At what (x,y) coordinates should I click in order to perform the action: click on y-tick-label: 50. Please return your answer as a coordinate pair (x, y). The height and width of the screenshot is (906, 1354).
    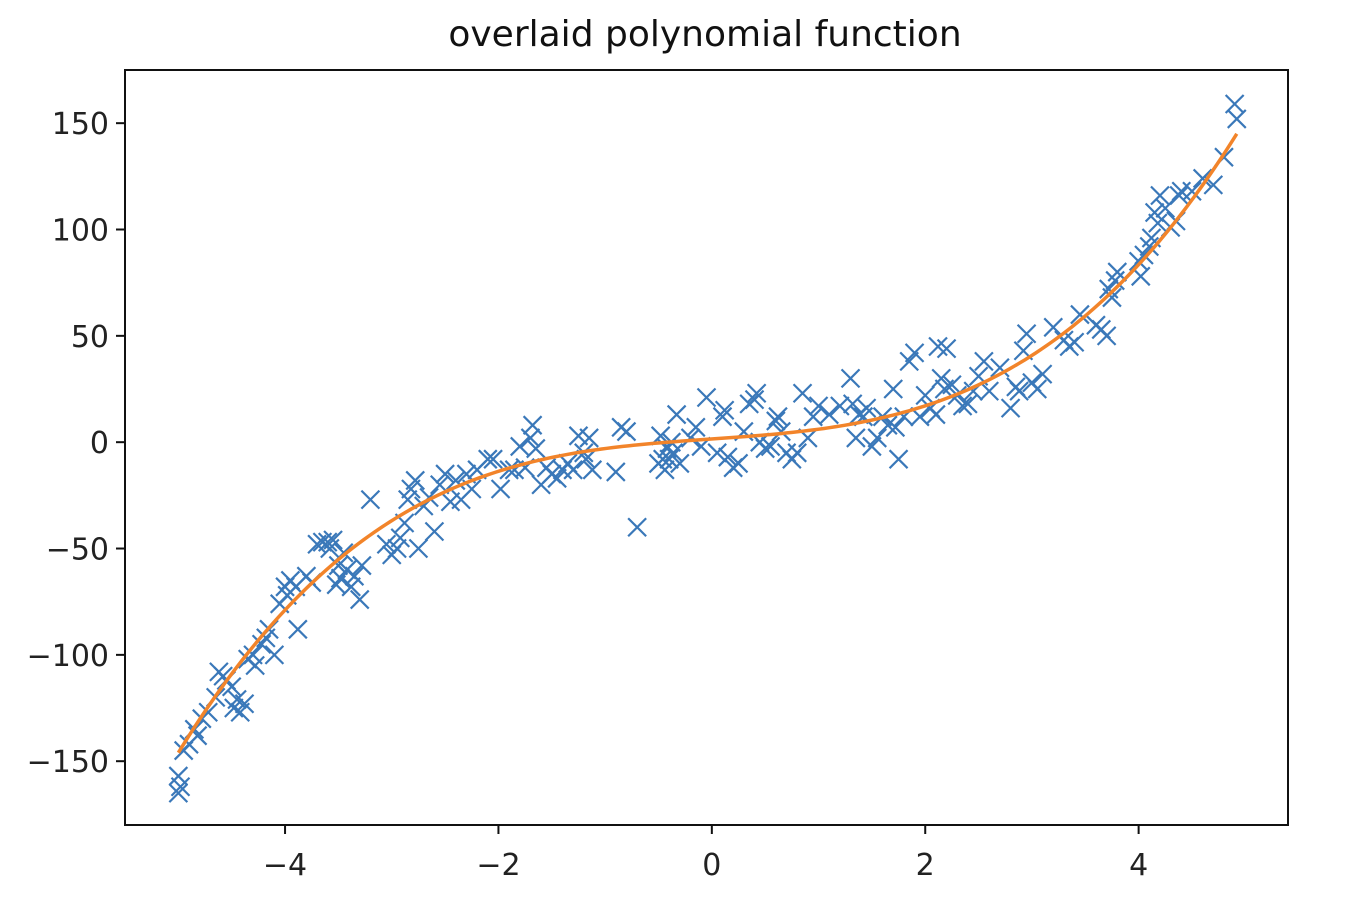
    Looking at the image, I should click on (90, 337).